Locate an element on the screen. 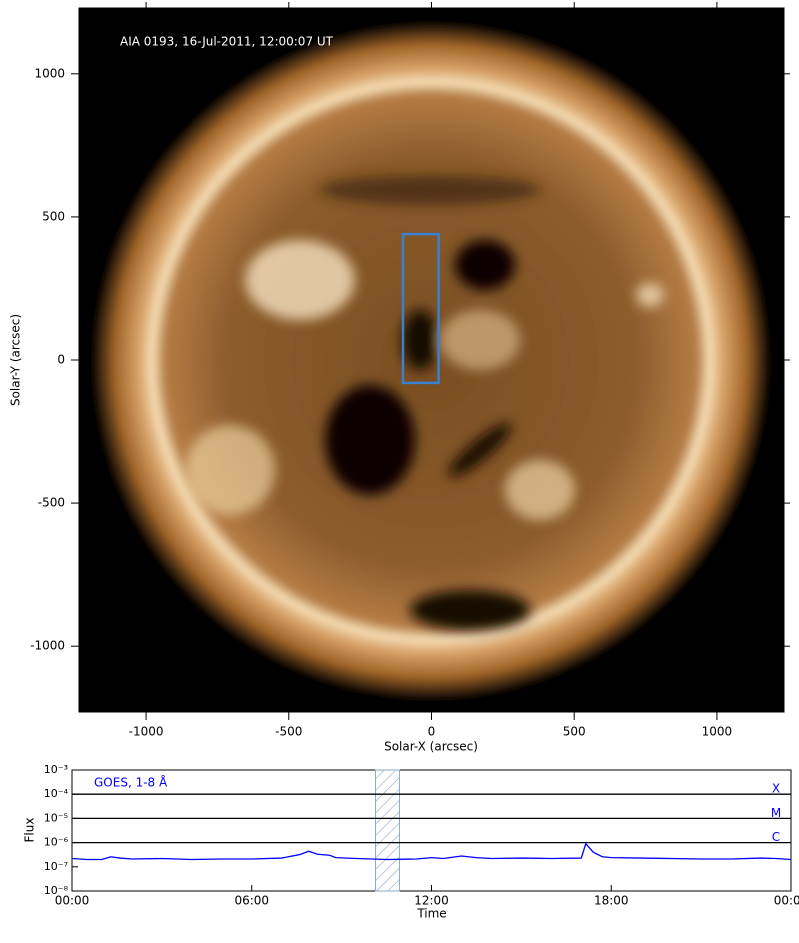  x-tick-label: -500 is located at coordinates (288, 732).